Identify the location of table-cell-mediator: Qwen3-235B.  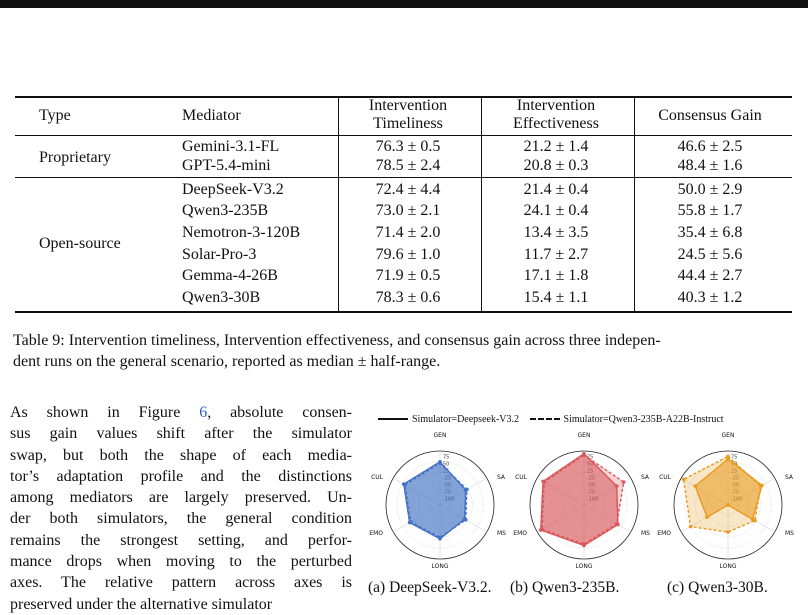
(225, 210).